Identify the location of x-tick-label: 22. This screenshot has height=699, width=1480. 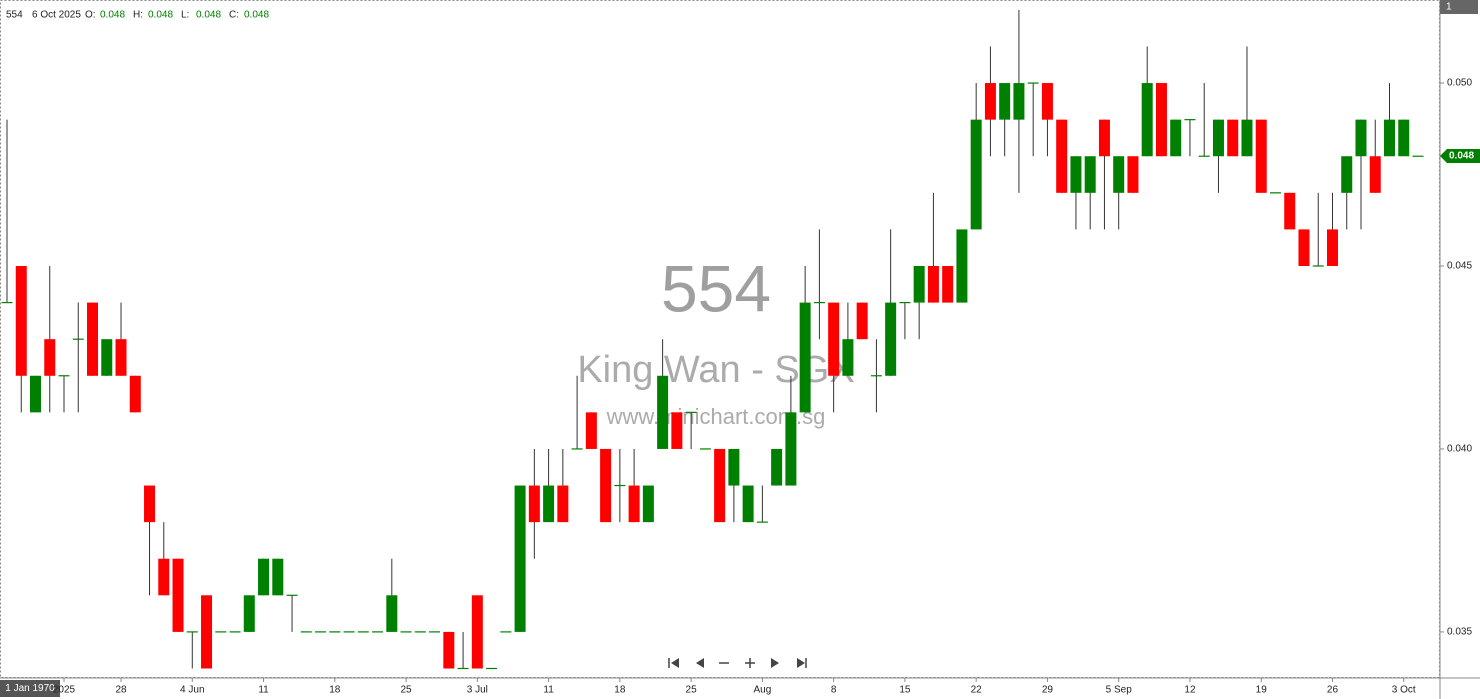
(977, 690).